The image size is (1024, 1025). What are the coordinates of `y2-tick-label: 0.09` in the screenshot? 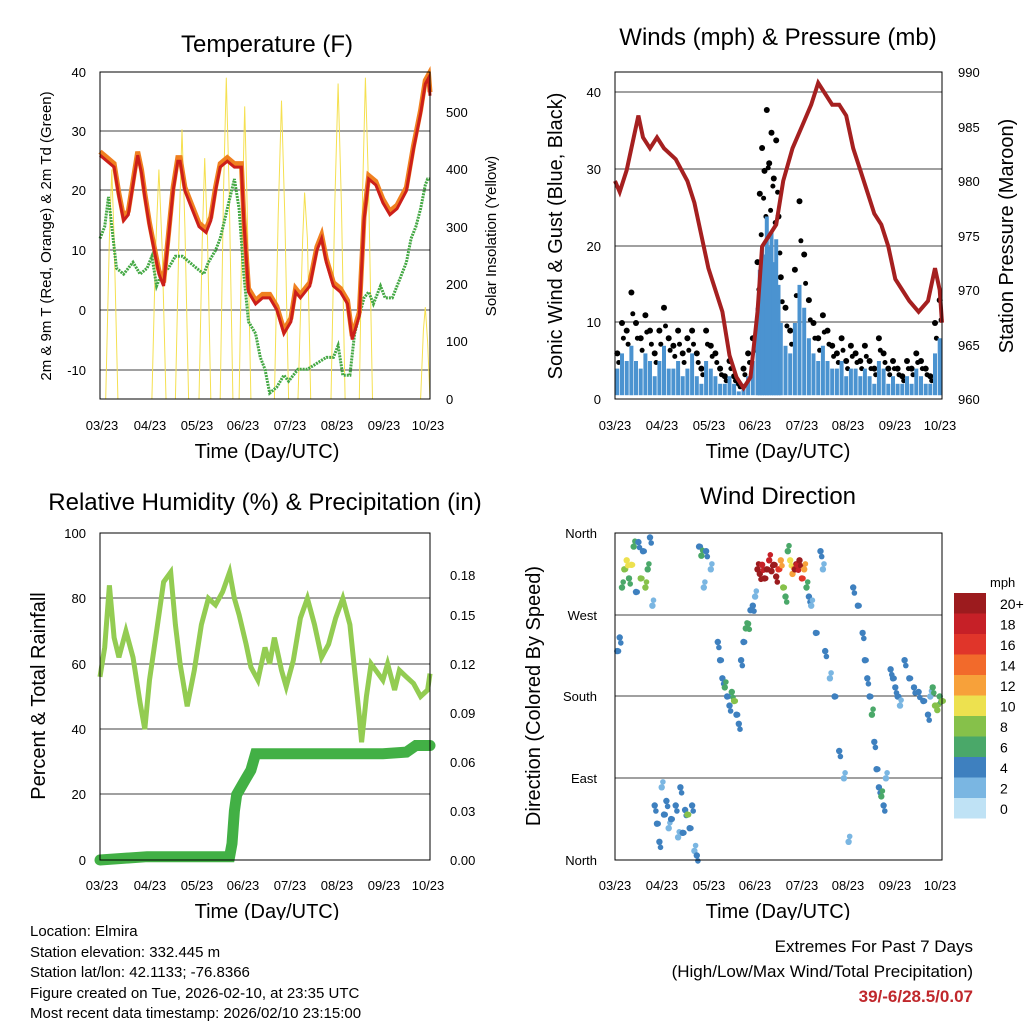 It's located at (462, 713).